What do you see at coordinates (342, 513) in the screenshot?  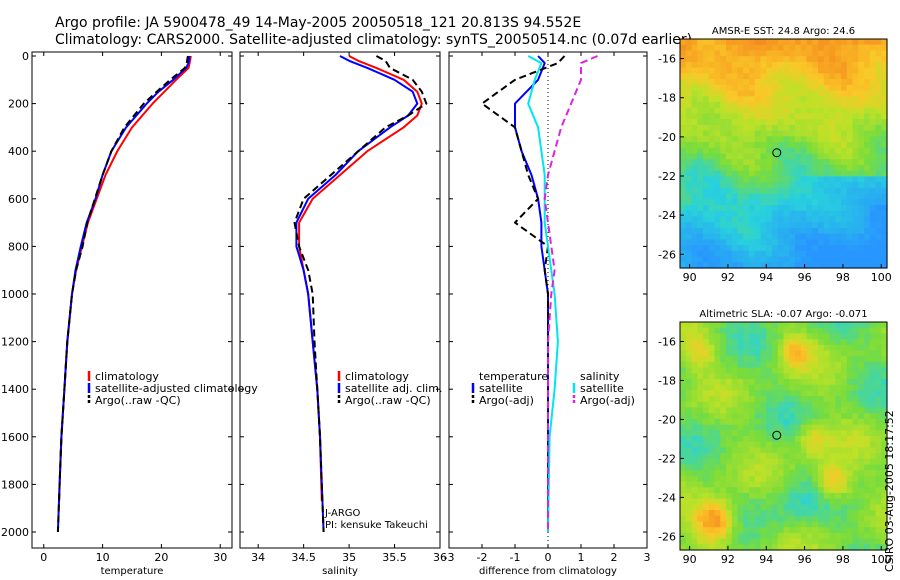 I see `salinity-annotation: J-ARGO` at bounding box center [342, 513].